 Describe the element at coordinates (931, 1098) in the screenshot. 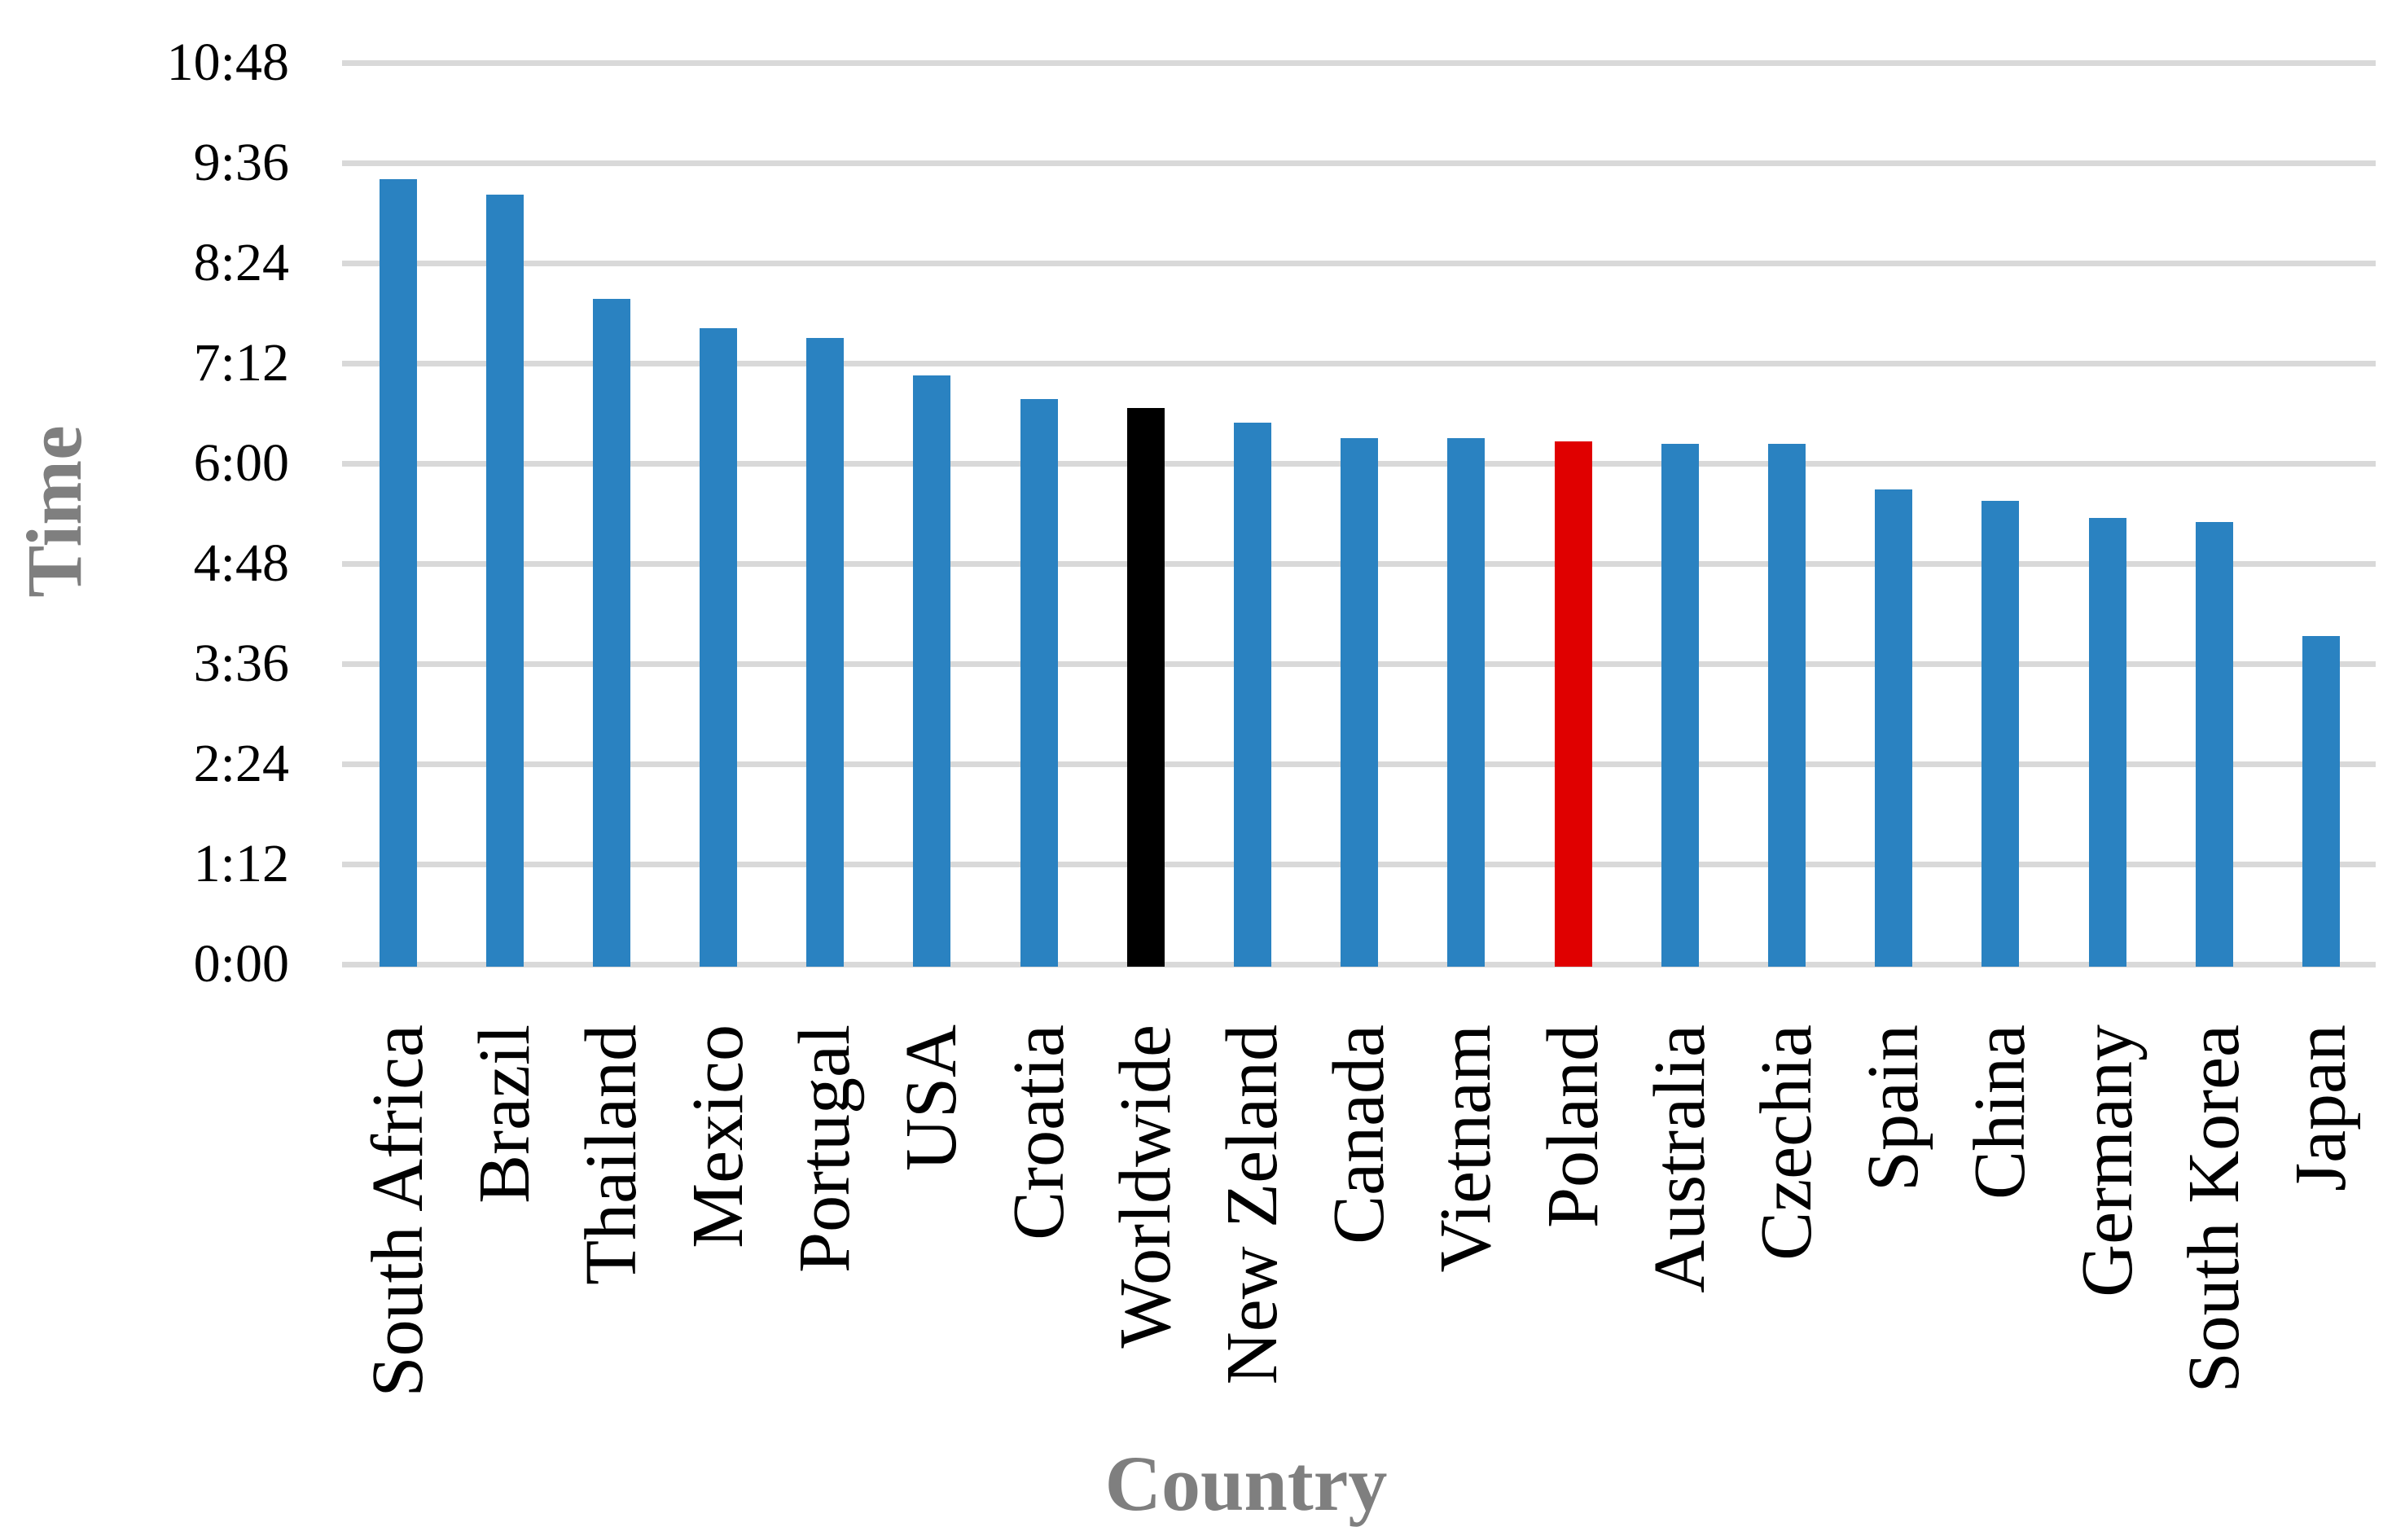

I see `x-label-usa: USA` at that location.